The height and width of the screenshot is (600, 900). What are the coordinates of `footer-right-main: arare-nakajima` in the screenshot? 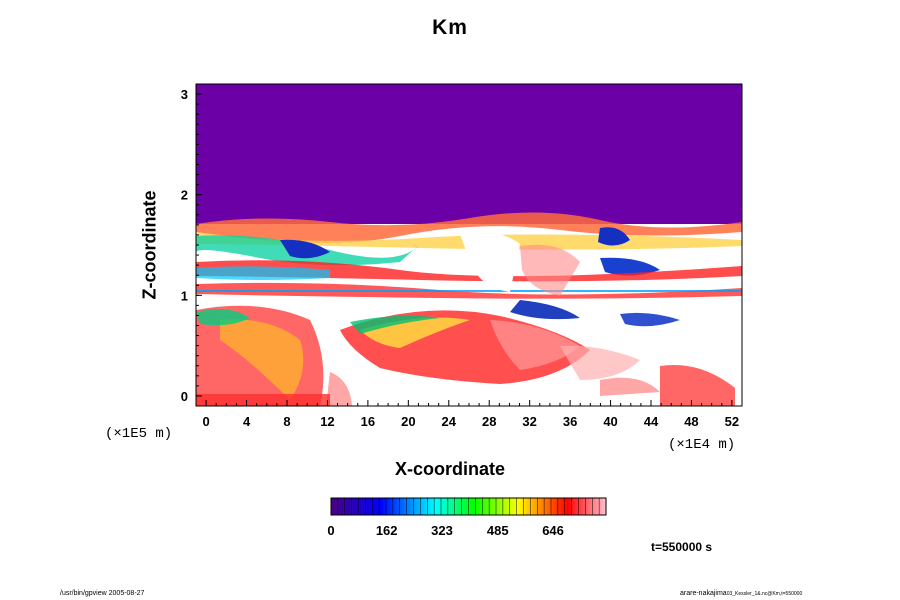 It's located at (703, 593).